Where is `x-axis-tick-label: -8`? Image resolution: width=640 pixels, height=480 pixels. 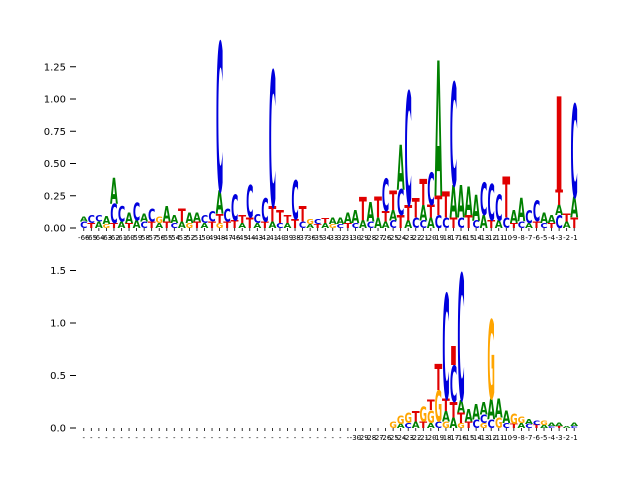
x-axis-tick-label: -8 is located at coordinates (521, 438).